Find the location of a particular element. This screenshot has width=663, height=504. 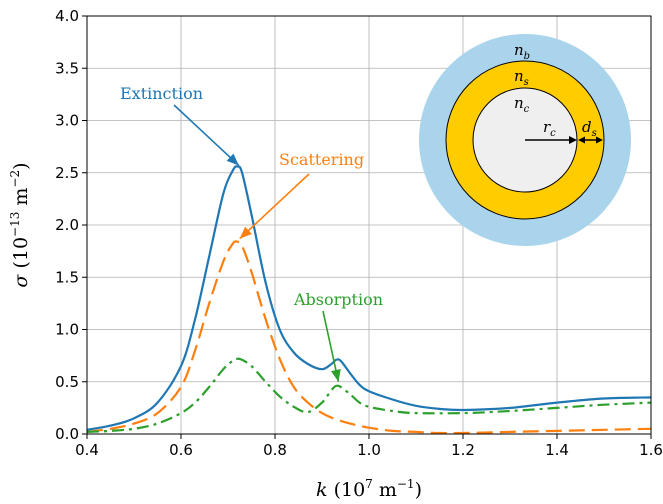

y-tick-label: 0.5 is located at coordinates (67, 382).